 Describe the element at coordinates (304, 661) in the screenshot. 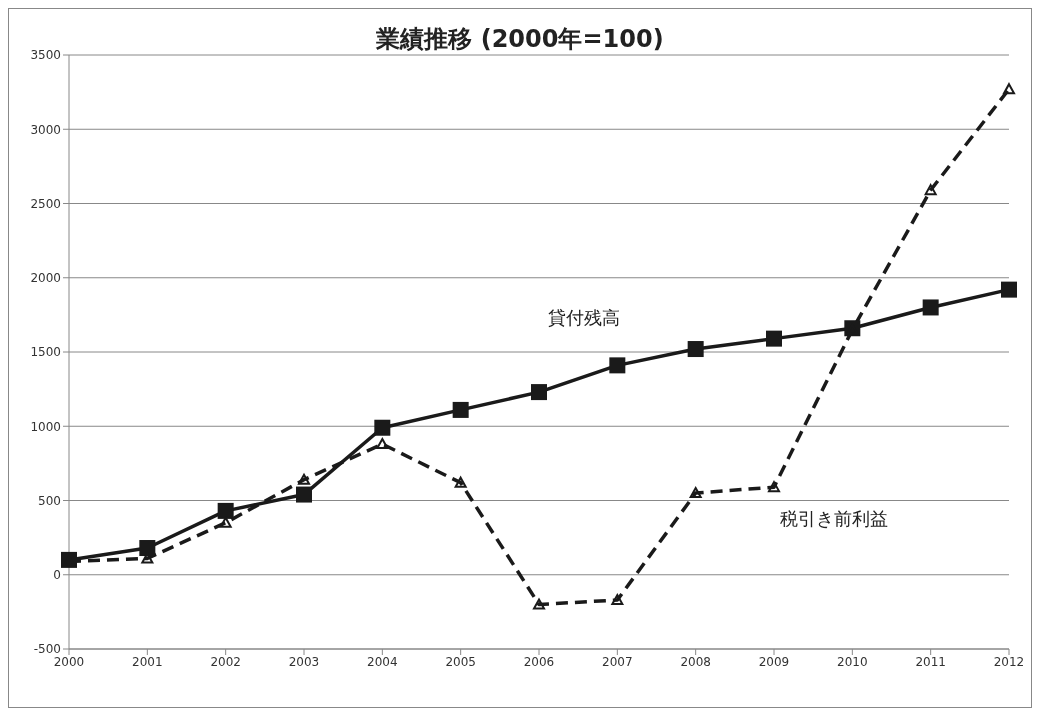

I see `x-tick-label: 2003` at that location.